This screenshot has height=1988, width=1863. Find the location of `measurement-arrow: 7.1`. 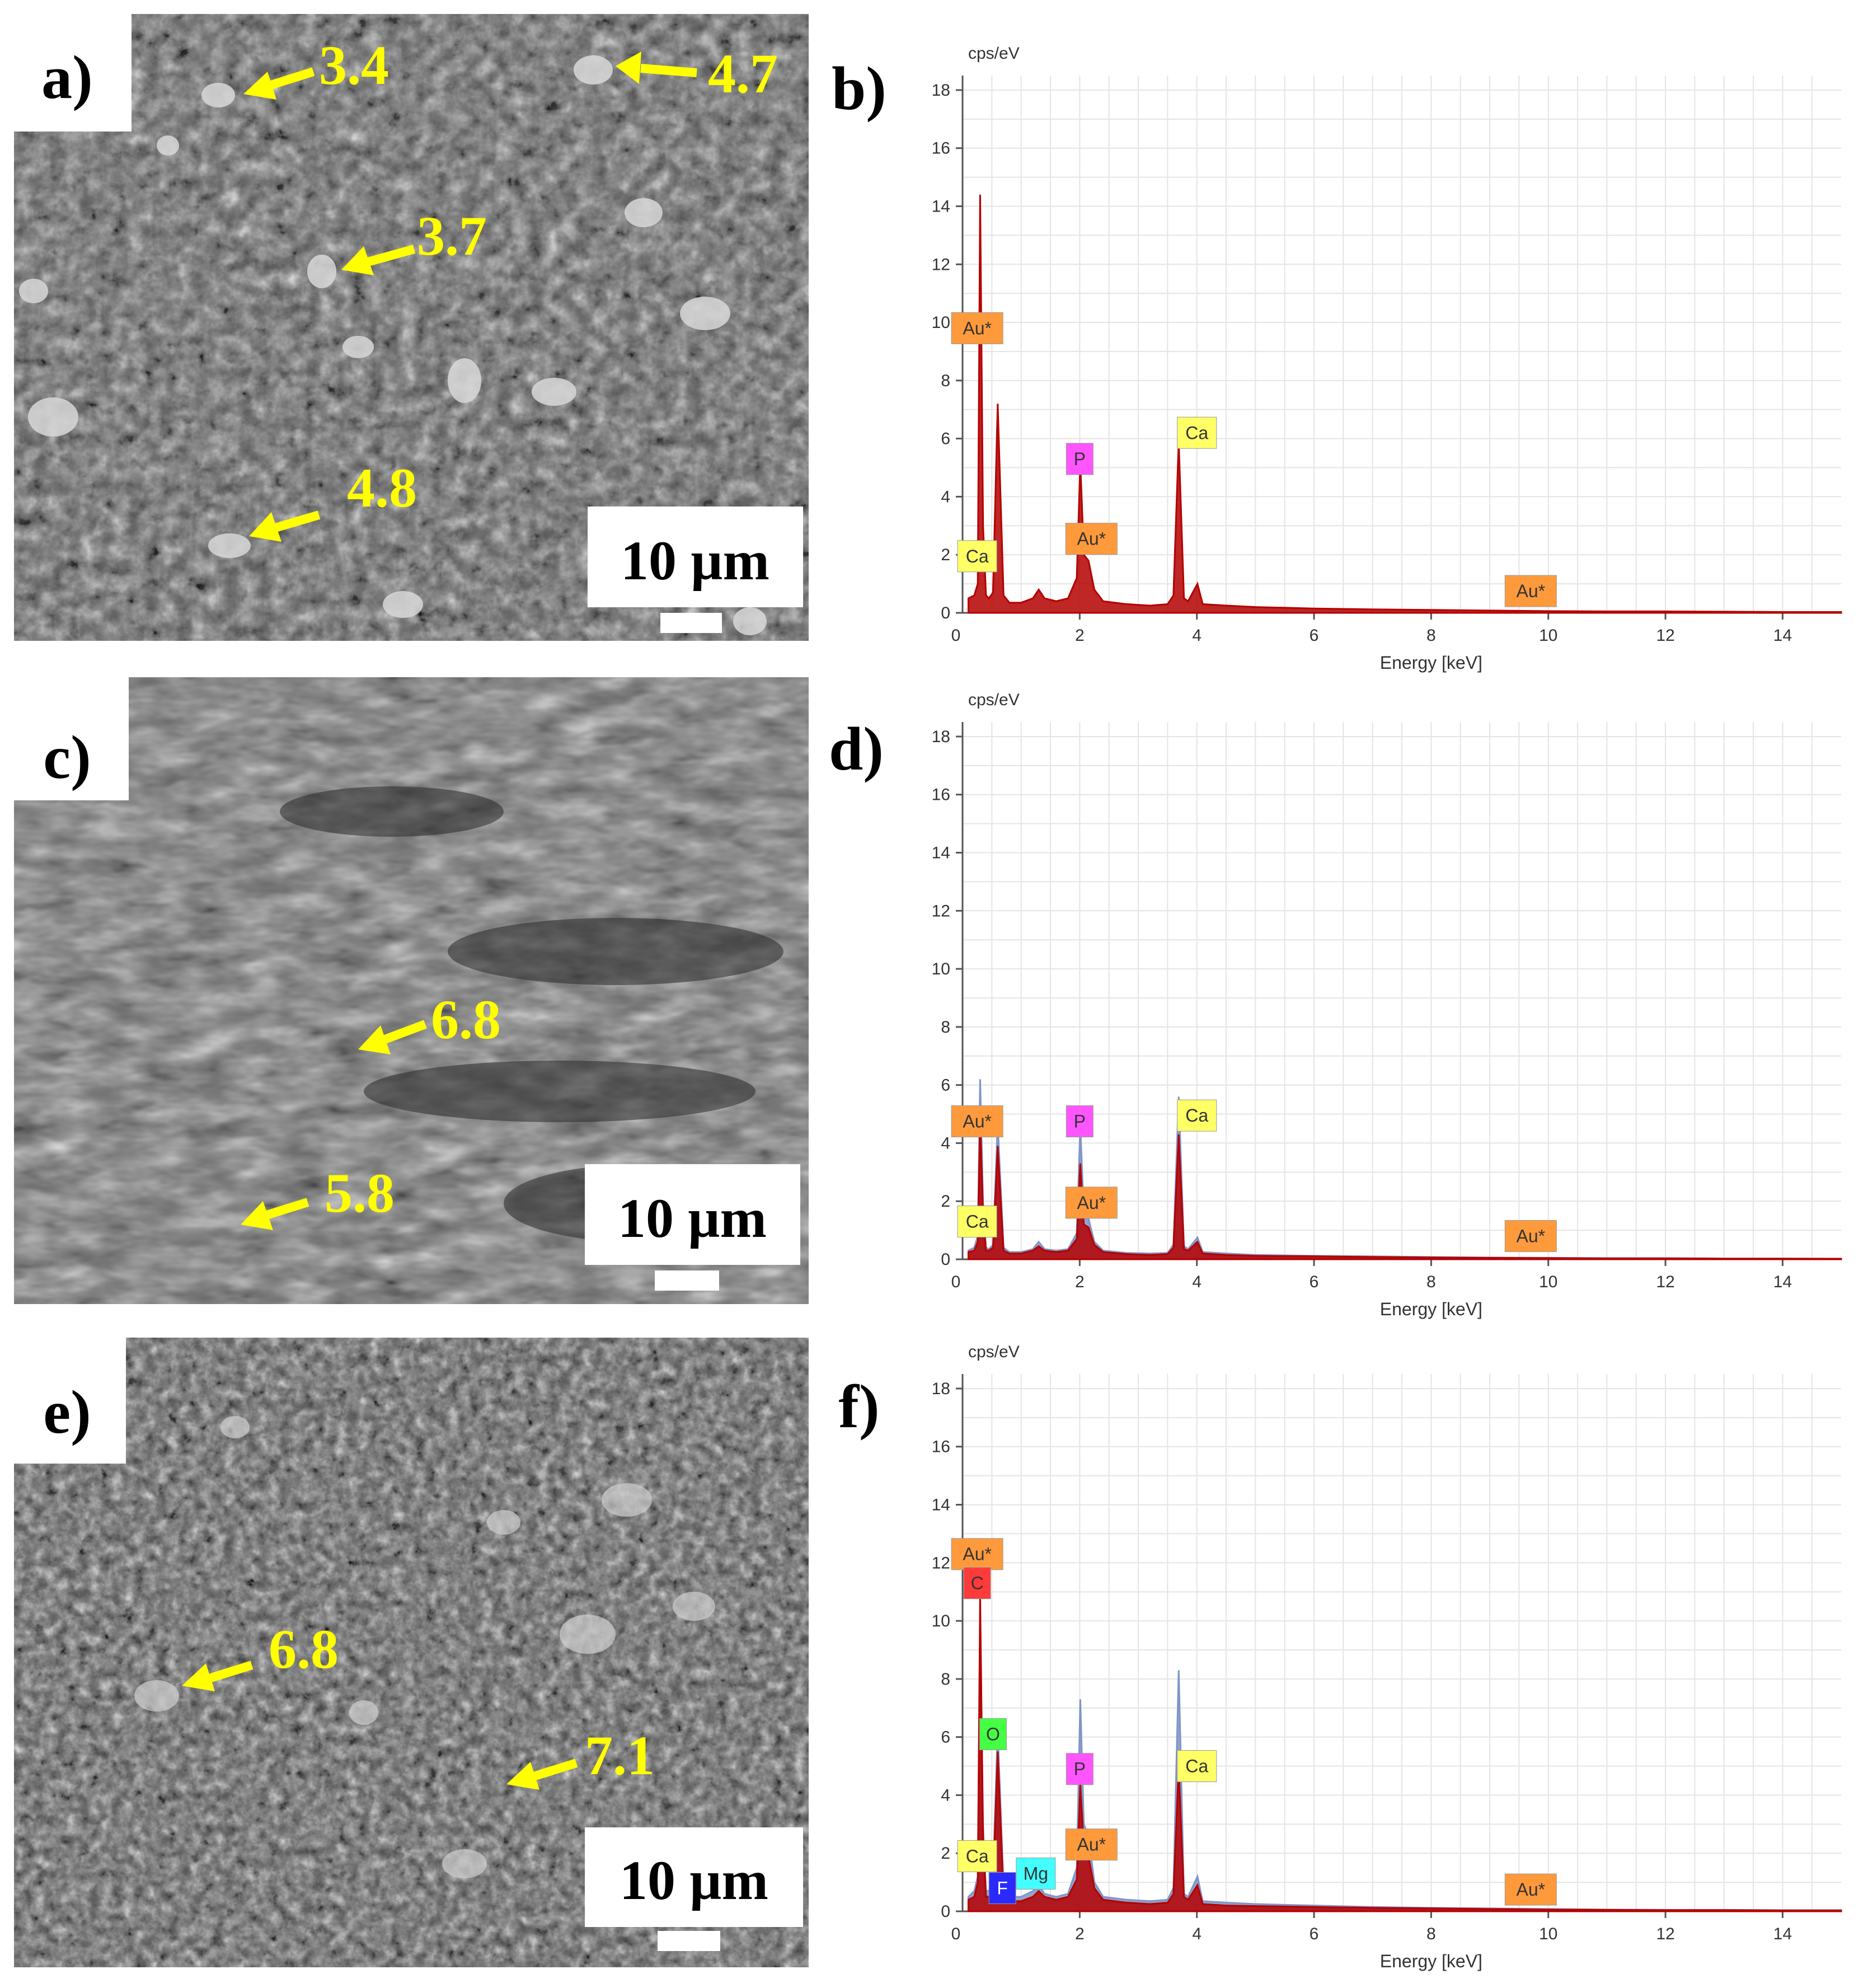

measurement-arrow: 7.1 is located at coordinates (580, 1757).